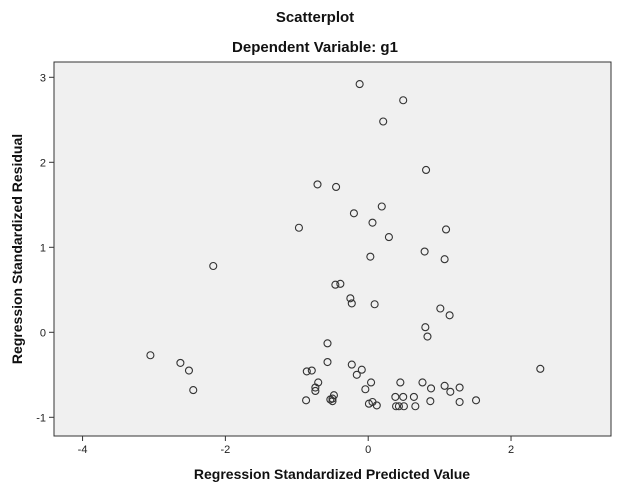 The width and height of the screenshot is (630, 489). I want to click on y-tick-label: 3, so click(43, 78).